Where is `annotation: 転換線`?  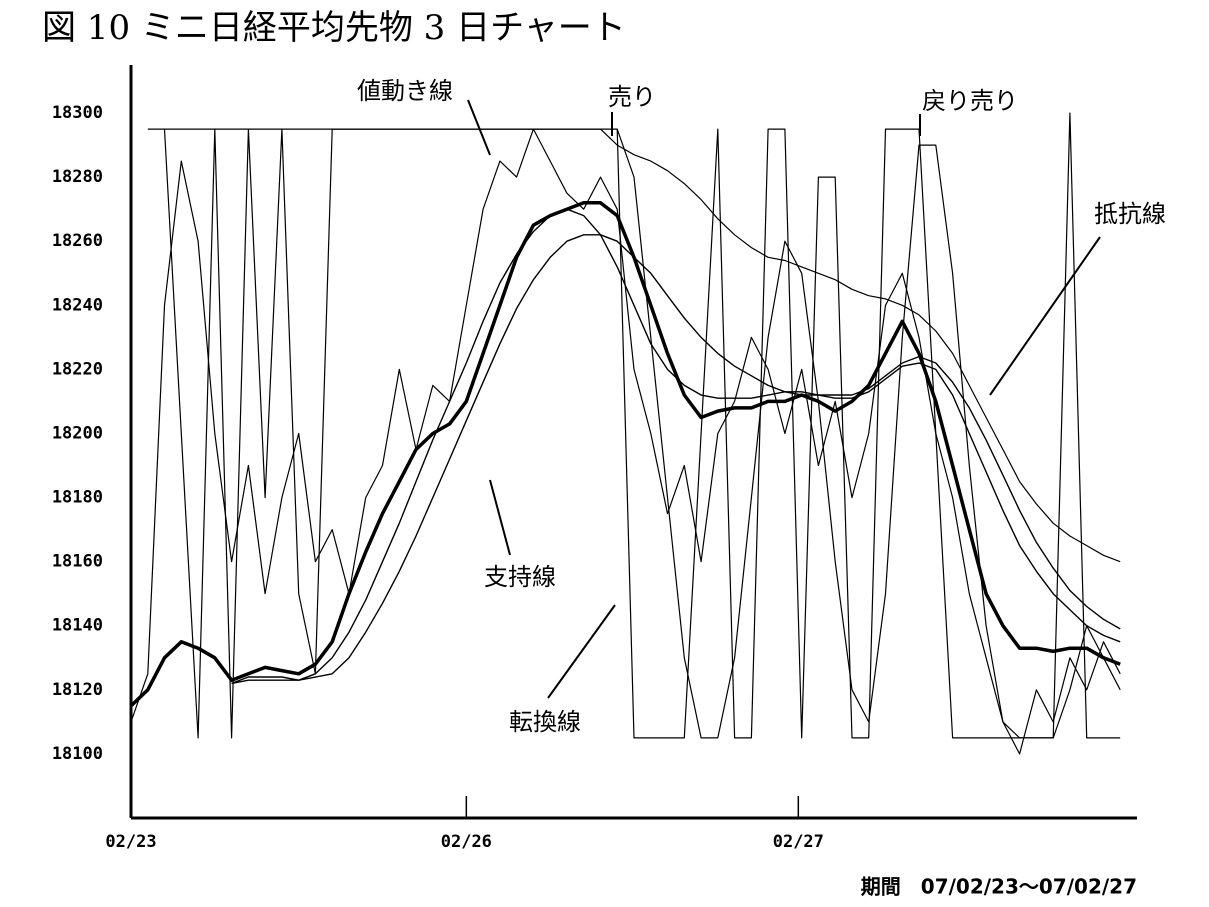 annotation: 転換線 is located at coordinates (545, 722).